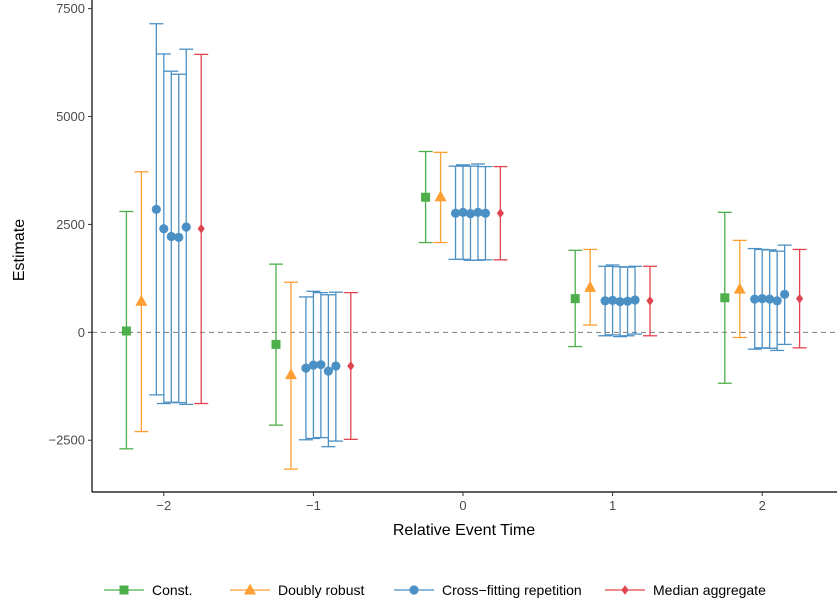 The image size is (837, 604). Describe the element at coordinates (172, 590) in the screenshot. I see `legend-label: Const.` at that location.